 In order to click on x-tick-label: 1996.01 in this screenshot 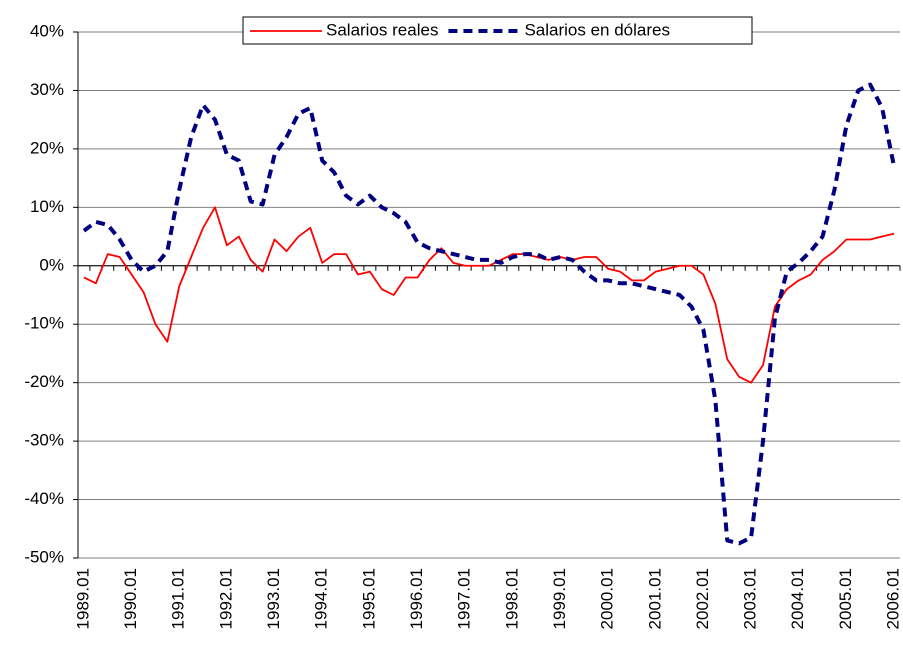, I will do `click(416, 598)`.